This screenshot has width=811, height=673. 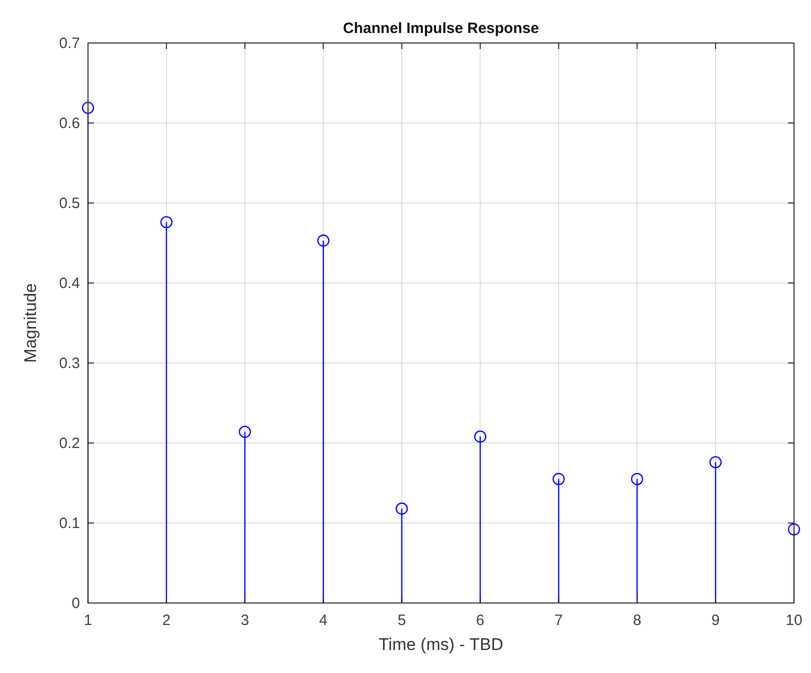 I want to click on x-tick-label: 4, so click(x=323, y=620).